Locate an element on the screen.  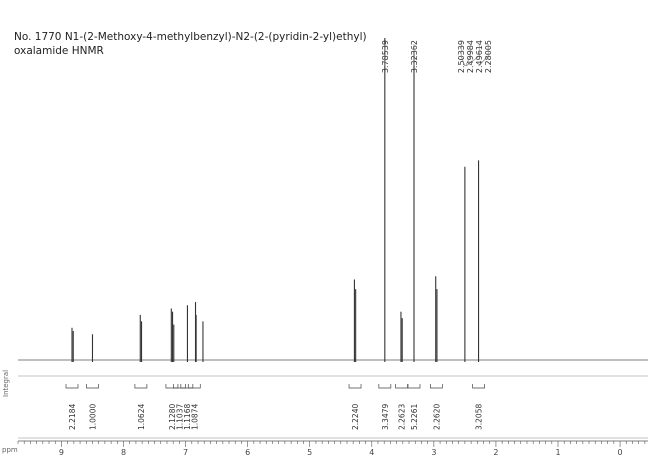
integral-value: 1.0624 is located at coordinates (141, 417).